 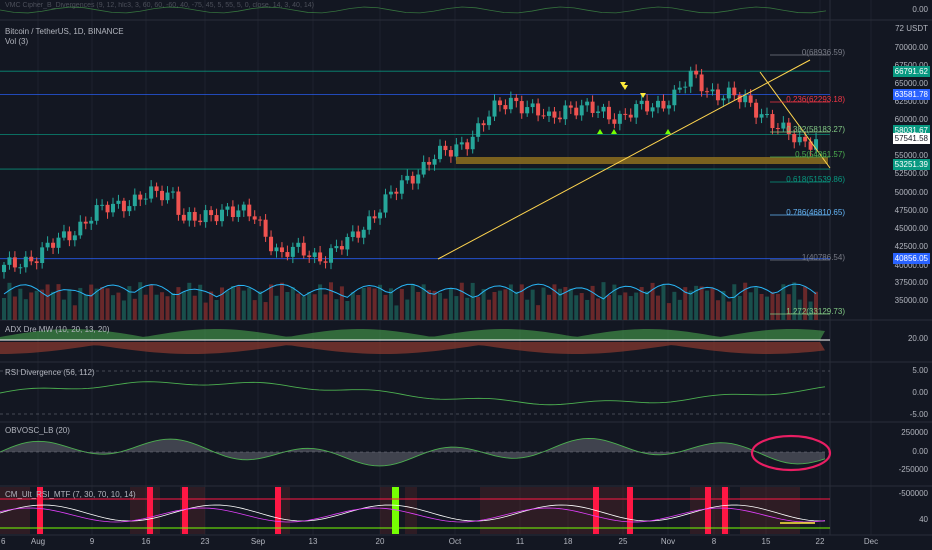 What do you see at coordinates (911, 28) in the screenshot?
I see `price-axis-label: 72 USDT` at bounding box center [911, 28].